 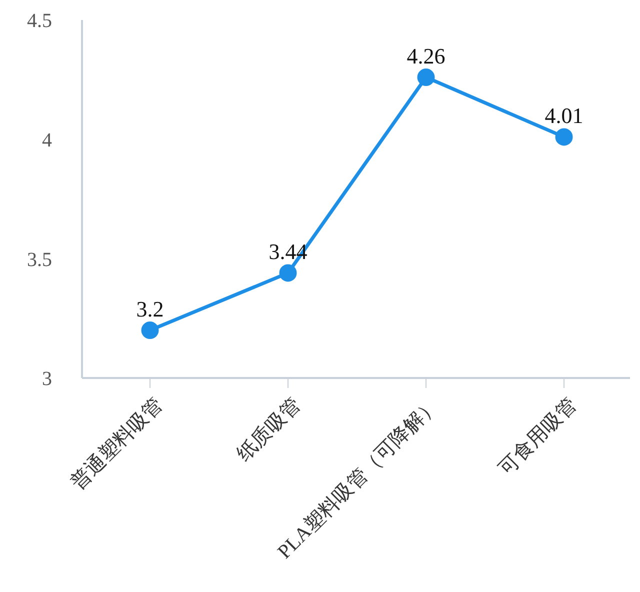 What do you see at coordinates (426, 55) in the screenshot?
I see `data-label: 4.26` at bounding box center [426, 55].